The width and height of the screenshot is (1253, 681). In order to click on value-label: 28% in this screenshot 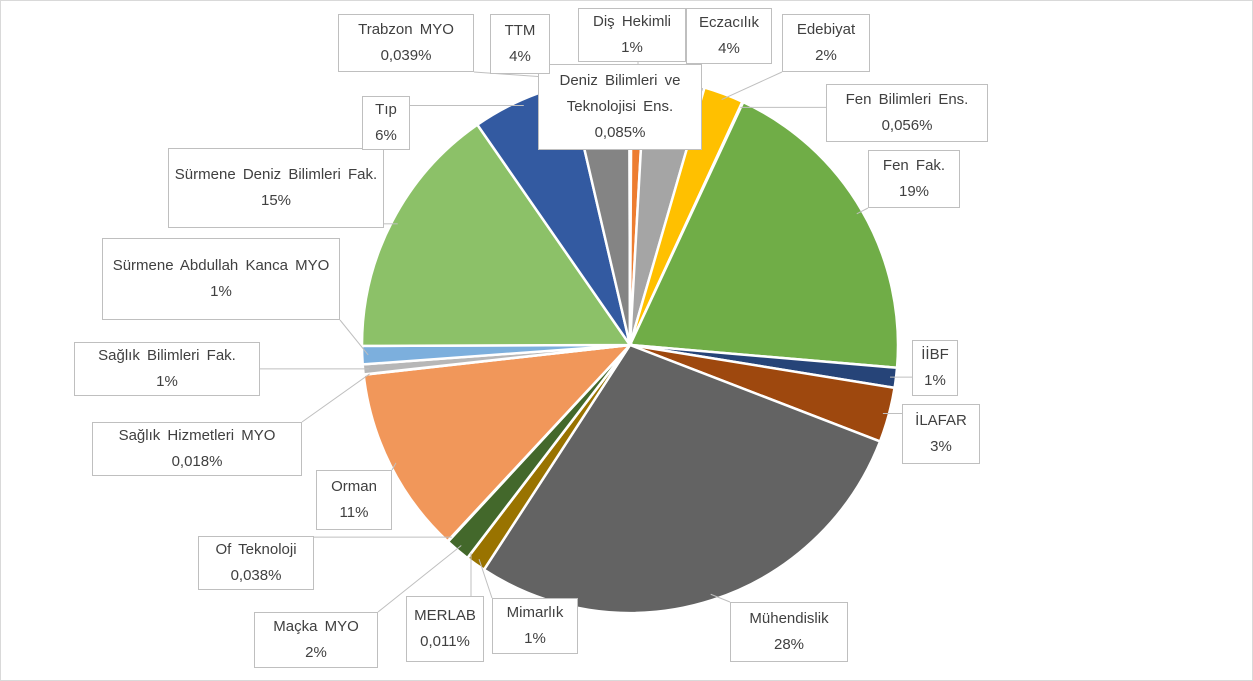, I will do `click(789, 644)`.